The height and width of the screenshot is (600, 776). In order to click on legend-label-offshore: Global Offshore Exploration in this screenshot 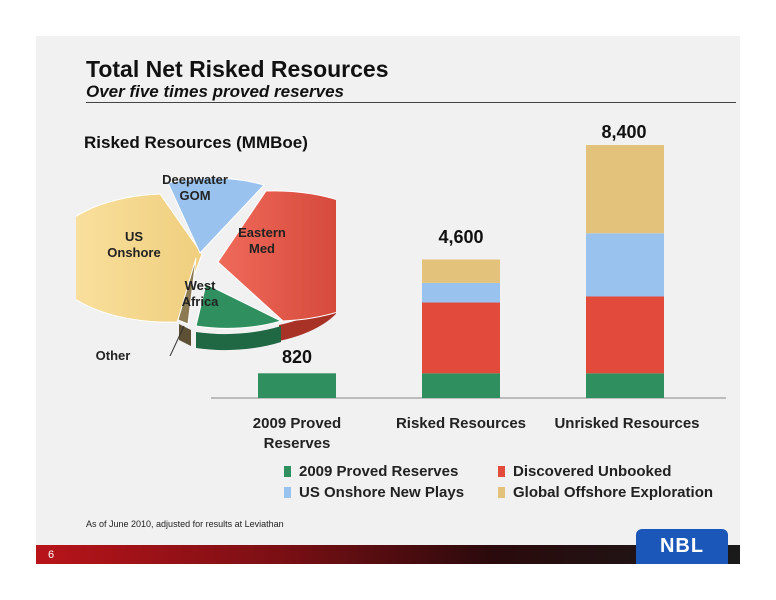, I will do `click(613, 492)`.